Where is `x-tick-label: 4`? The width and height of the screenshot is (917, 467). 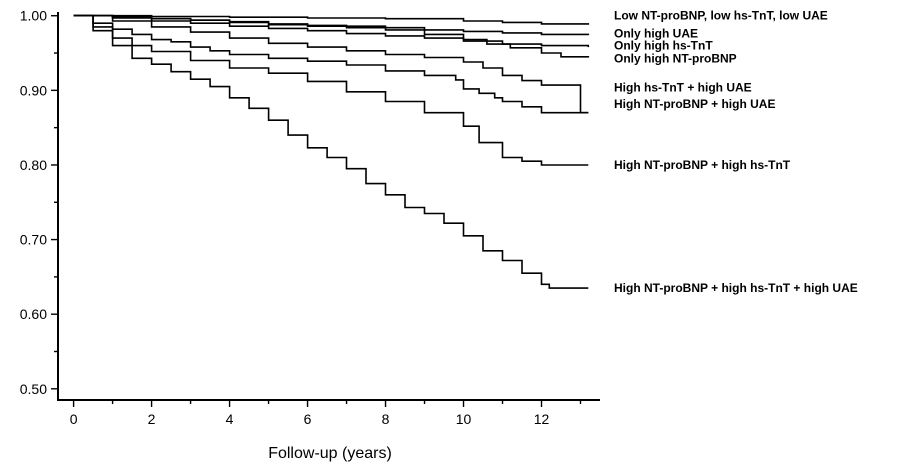 x-tick-label: 4 is located at coordinates (230, 419).